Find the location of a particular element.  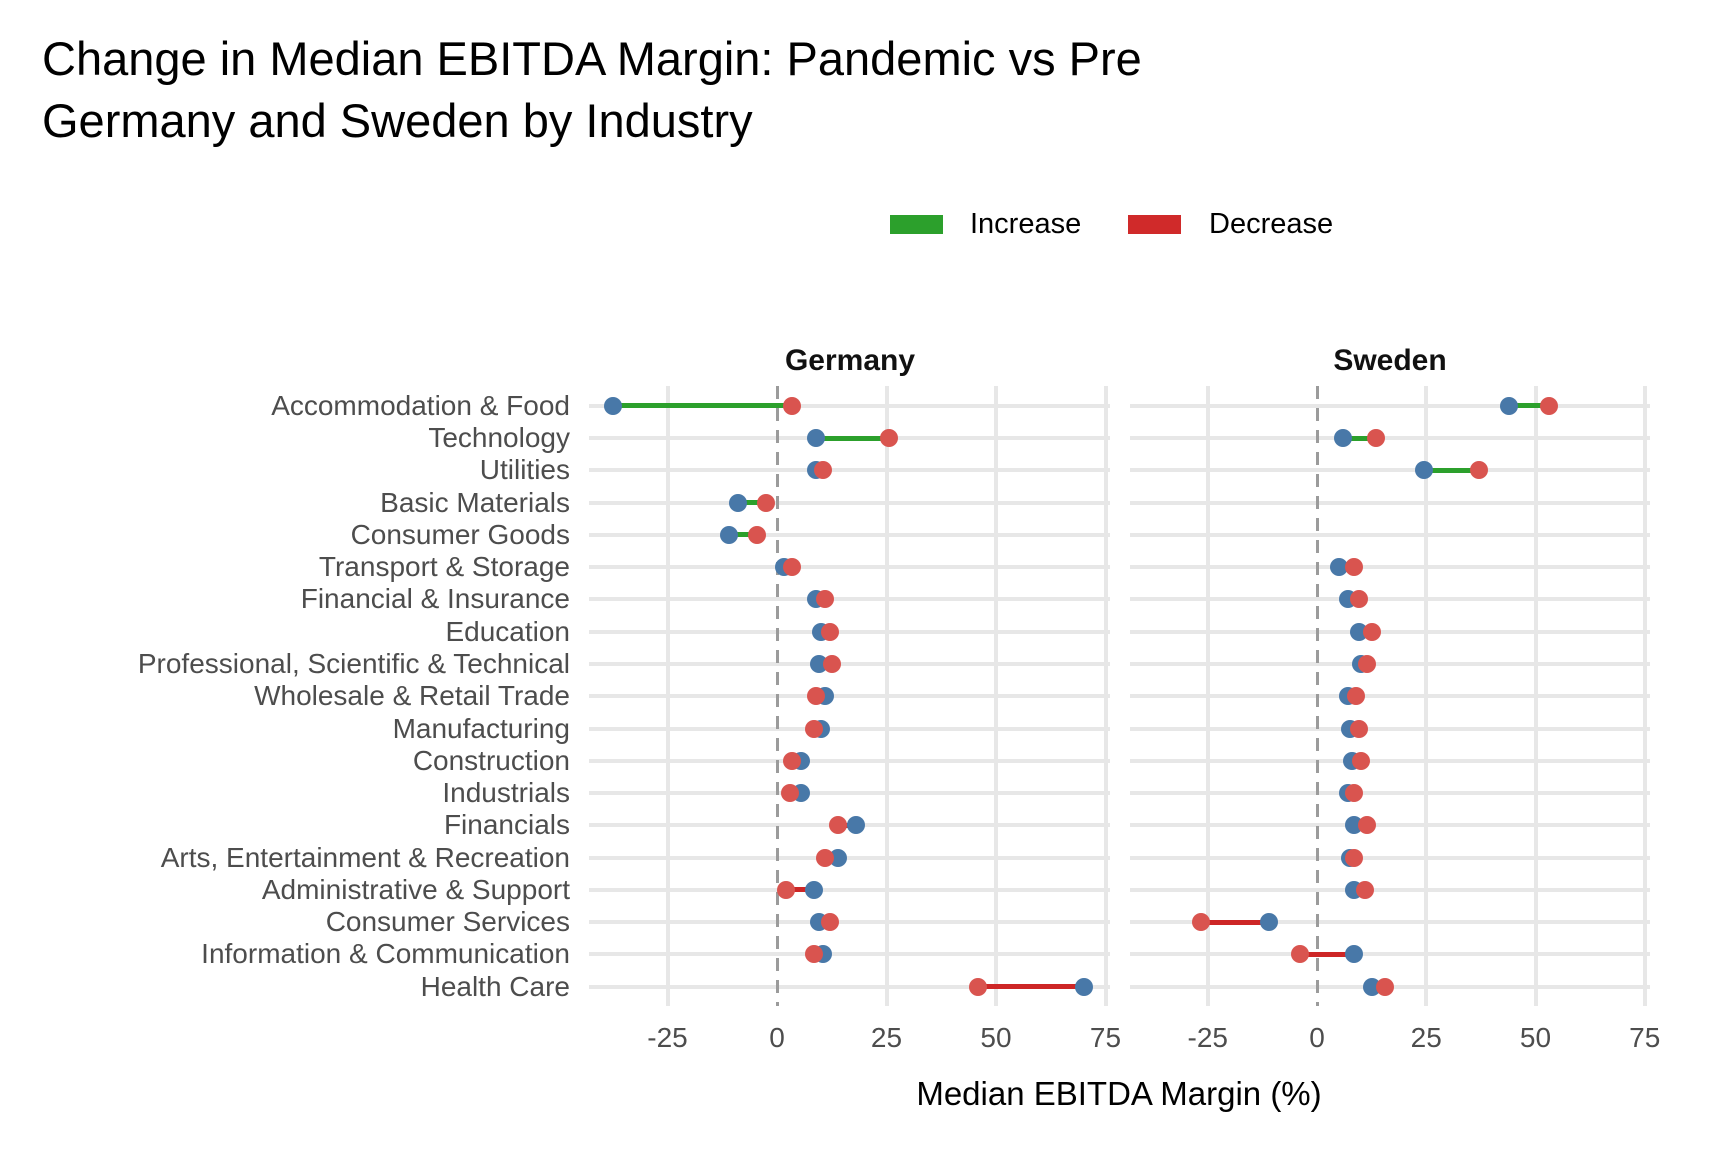

row-label: Construction is located at coordinates (491, 760).